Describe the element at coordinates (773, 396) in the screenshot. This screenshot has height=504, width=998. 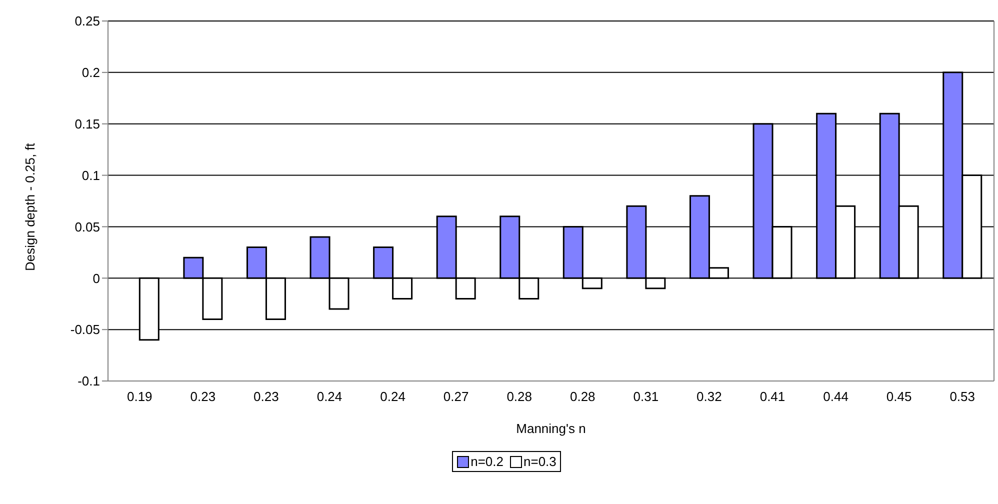
I see `x-tick-label: 0.41` at that location.